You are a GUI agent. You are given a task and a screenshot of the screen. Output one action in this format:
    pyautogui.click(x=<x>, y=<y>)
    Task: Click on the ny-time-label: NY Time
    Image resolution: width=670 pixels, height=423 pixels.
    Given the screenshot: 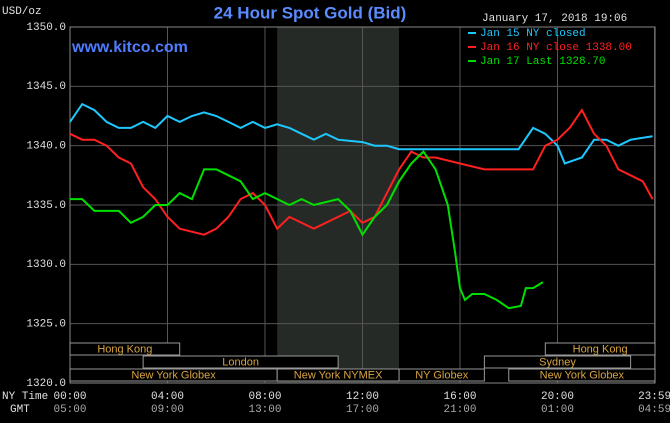 What is the action you would take?
    pyautogui.click(x=25, y=397)
    